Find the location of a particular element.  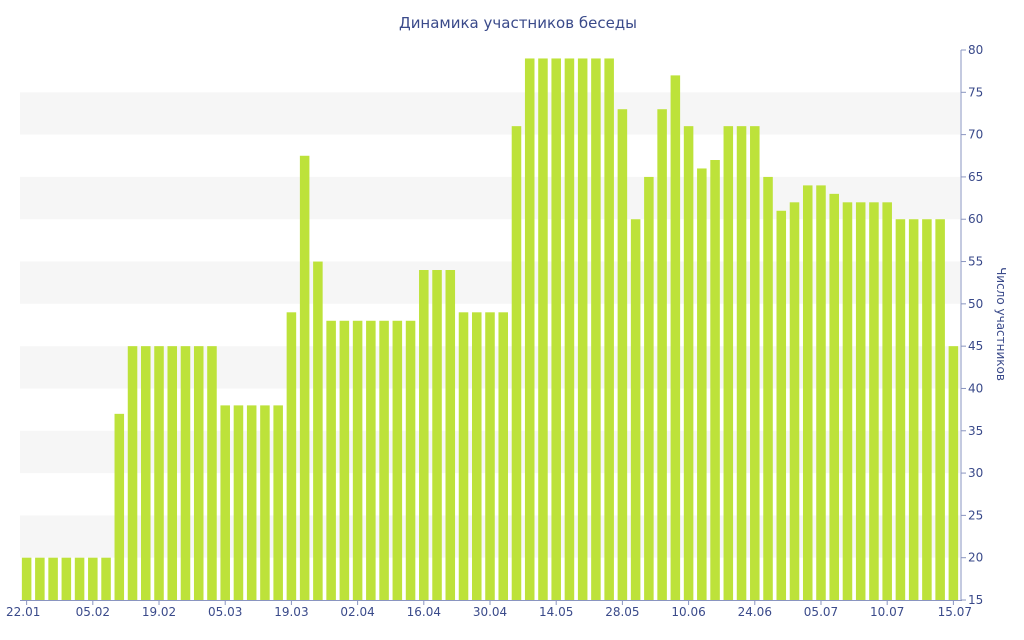

x-tick-label: 15.07 is located at coordinates (955, 612).